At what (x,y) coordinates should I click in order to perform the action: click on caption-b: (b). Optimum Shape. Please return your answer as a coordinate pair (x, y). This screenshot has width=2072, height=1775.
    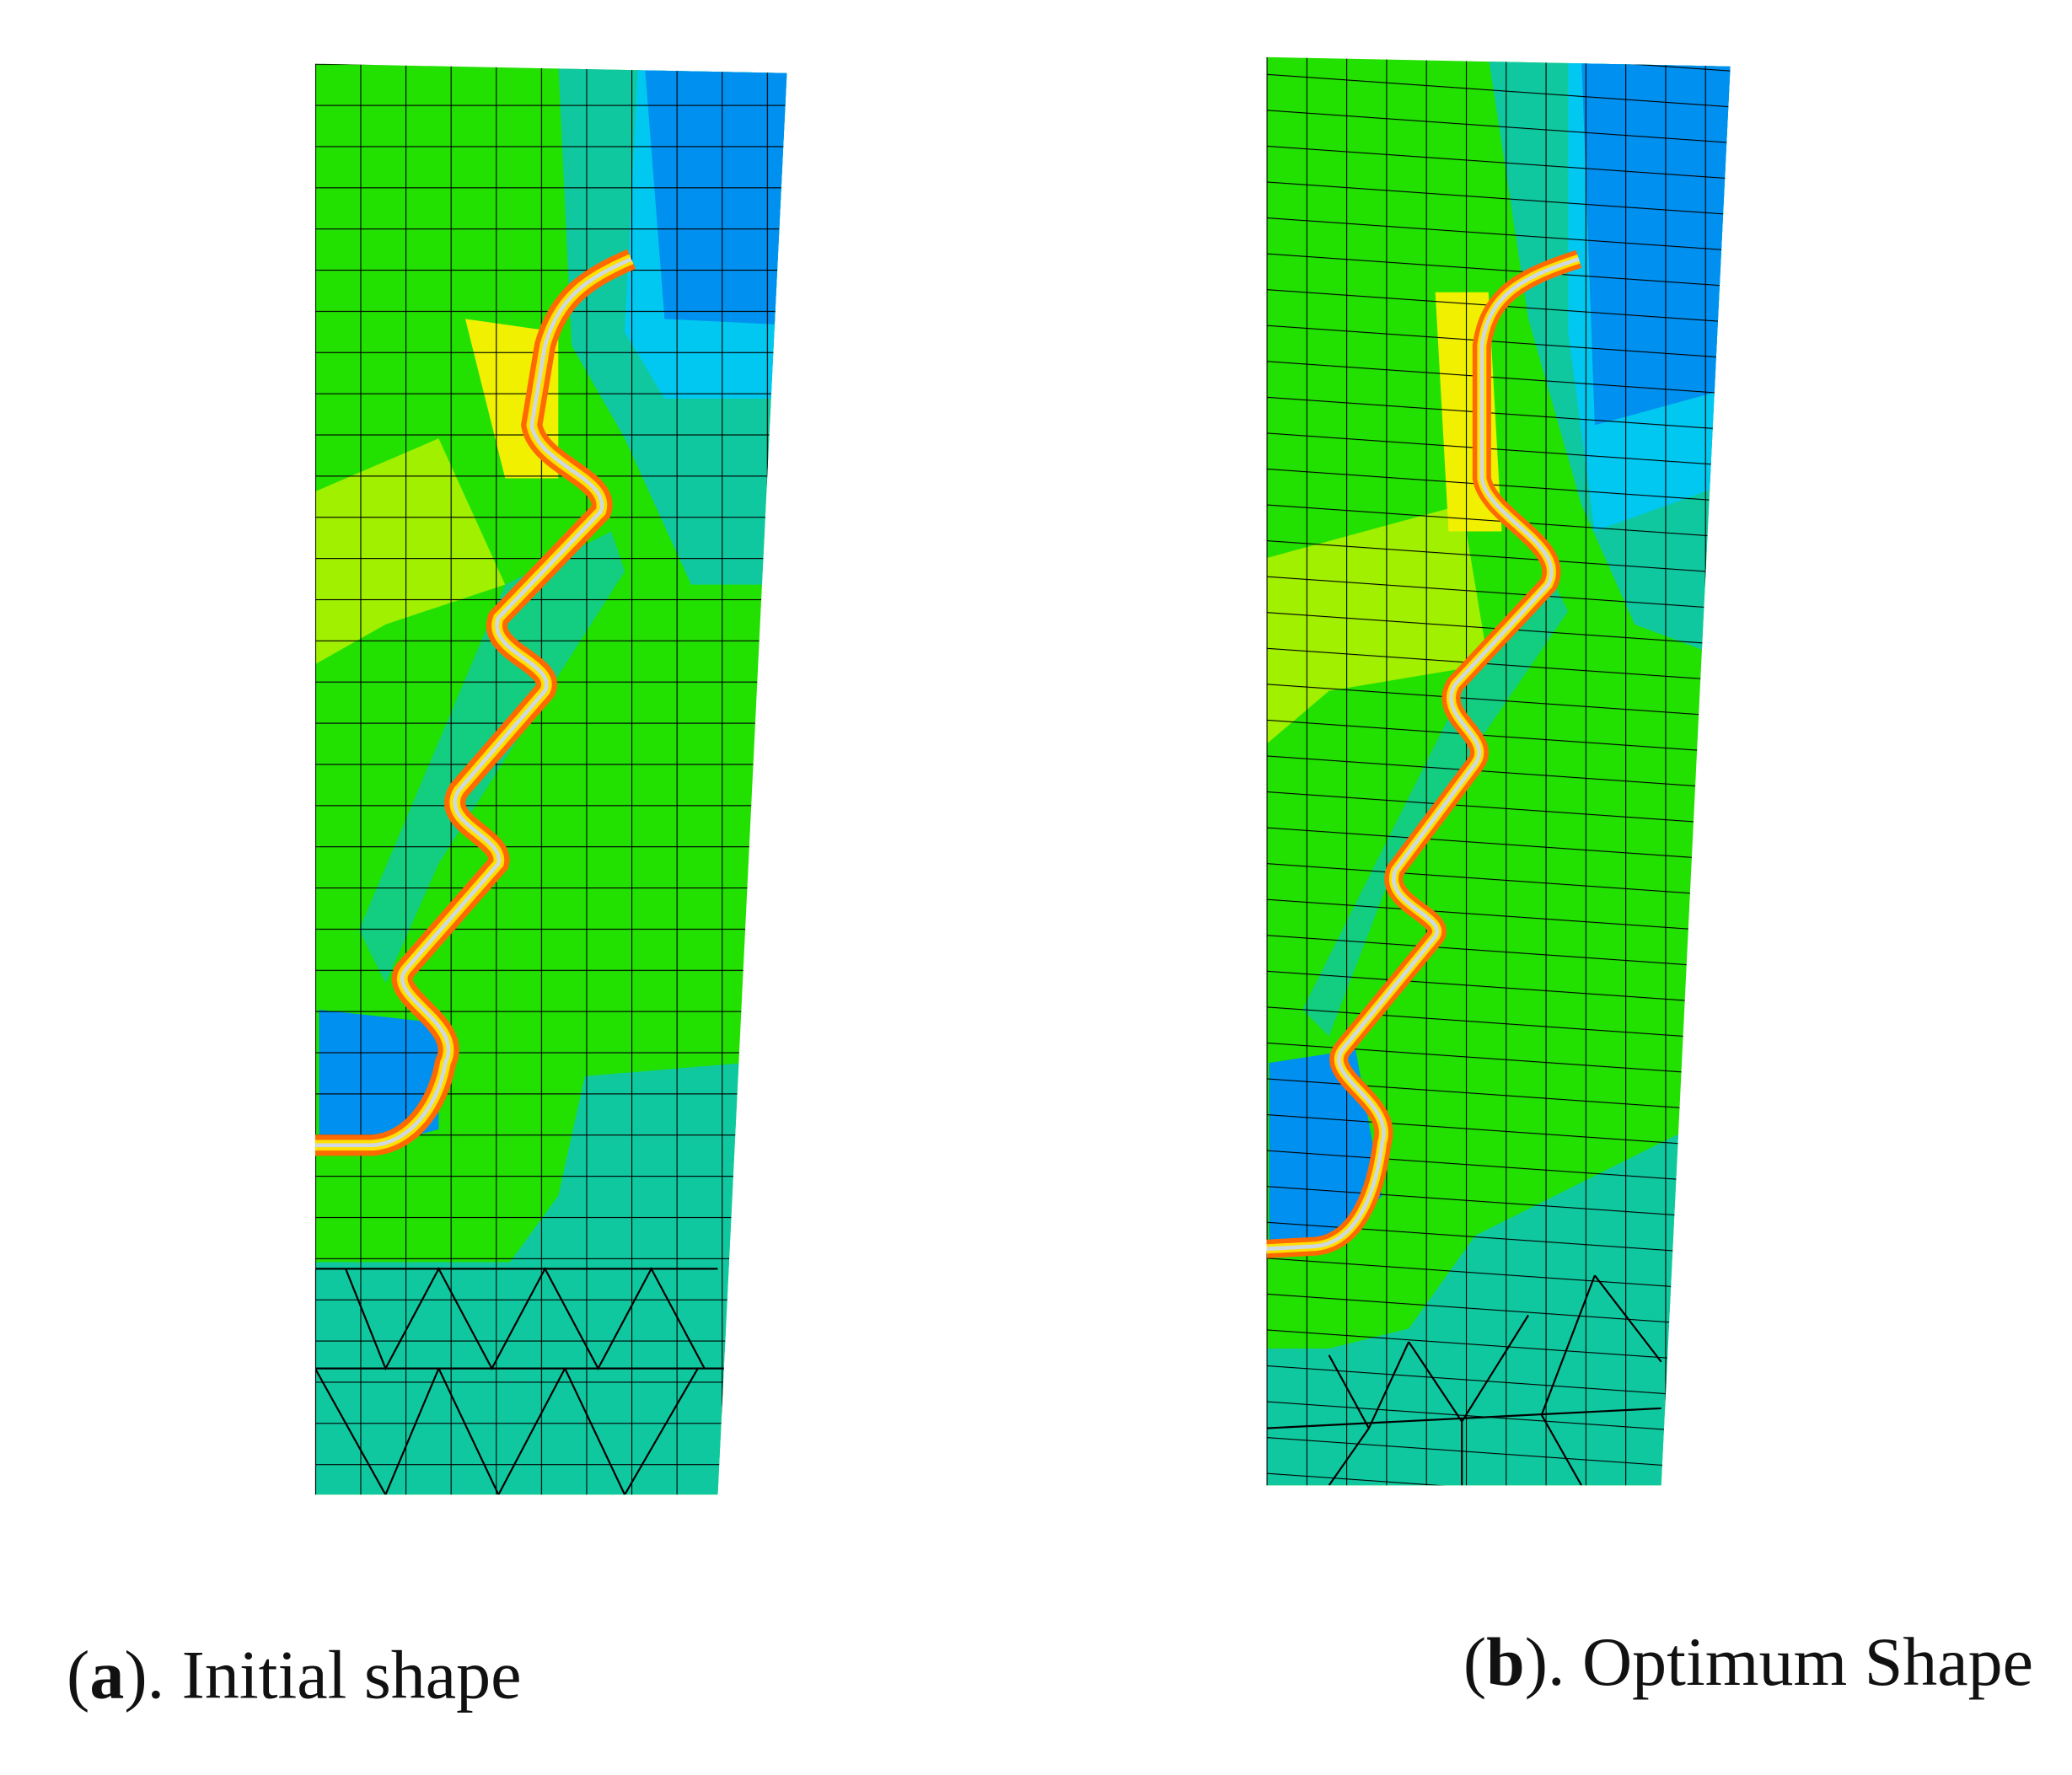
    Looking at the image, I should click on (1748, 1662).